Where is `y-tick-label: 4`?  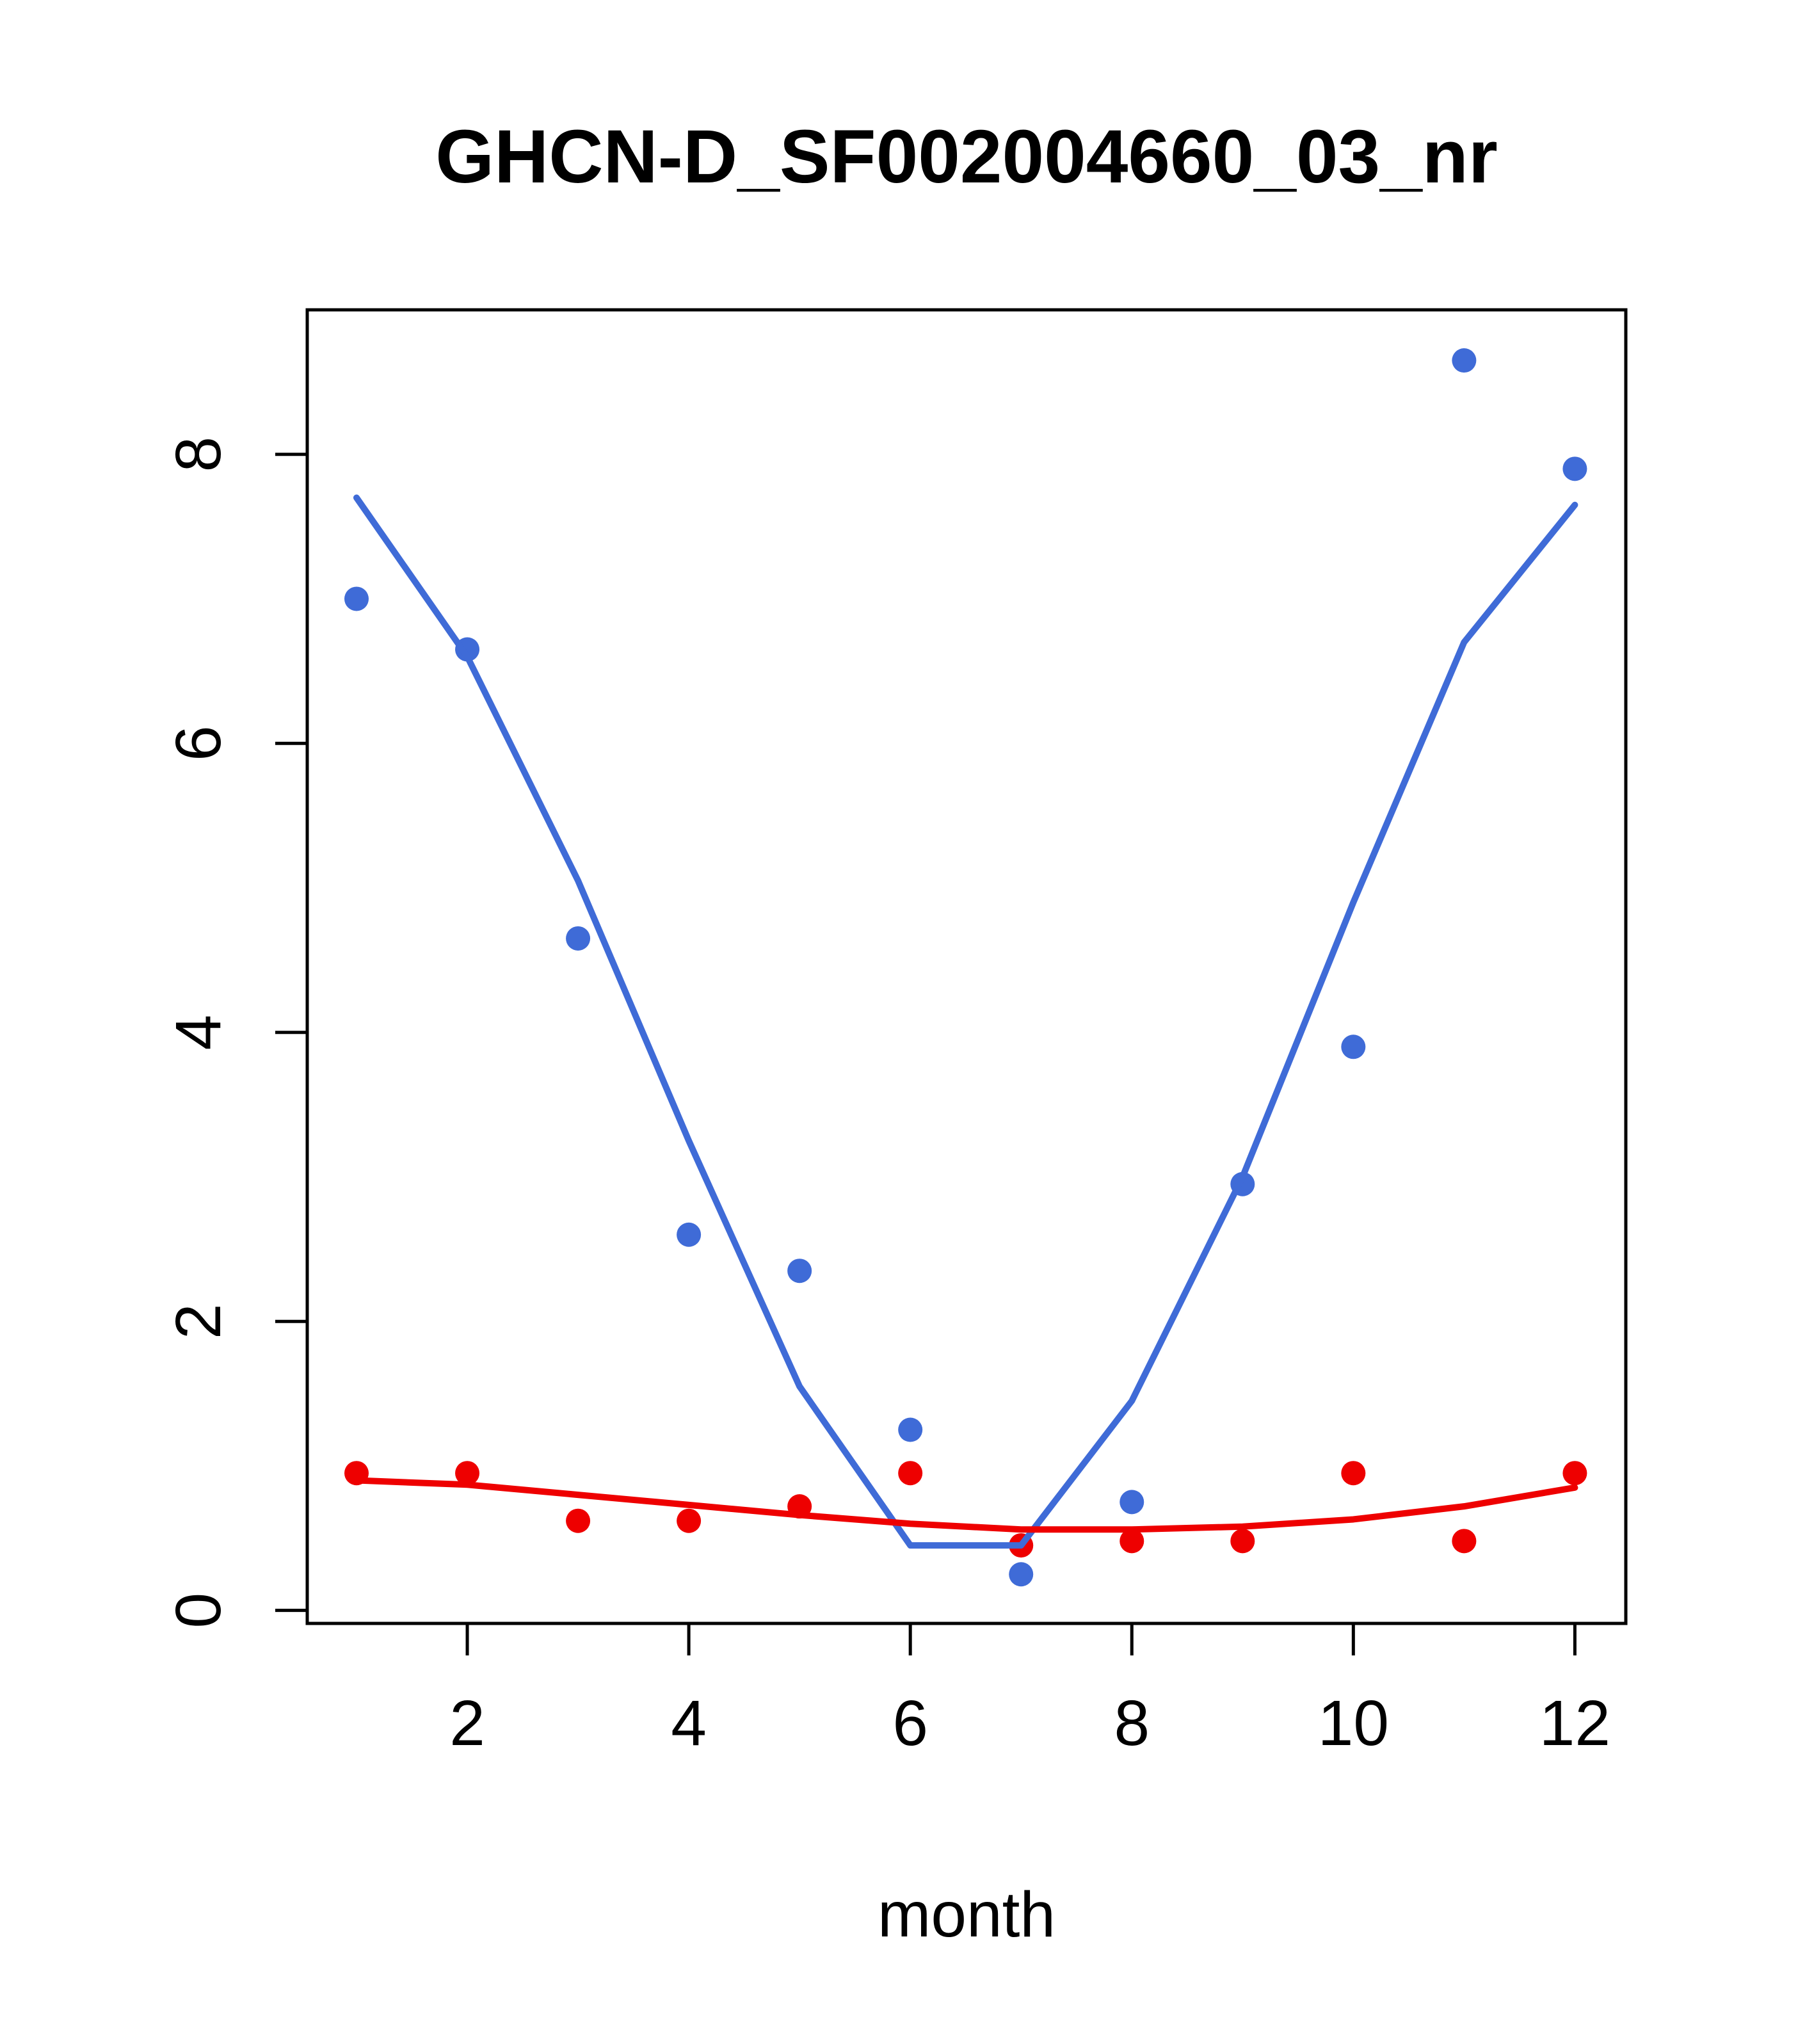 y-tick-label: 4 is located at coordinates (198, 1032).